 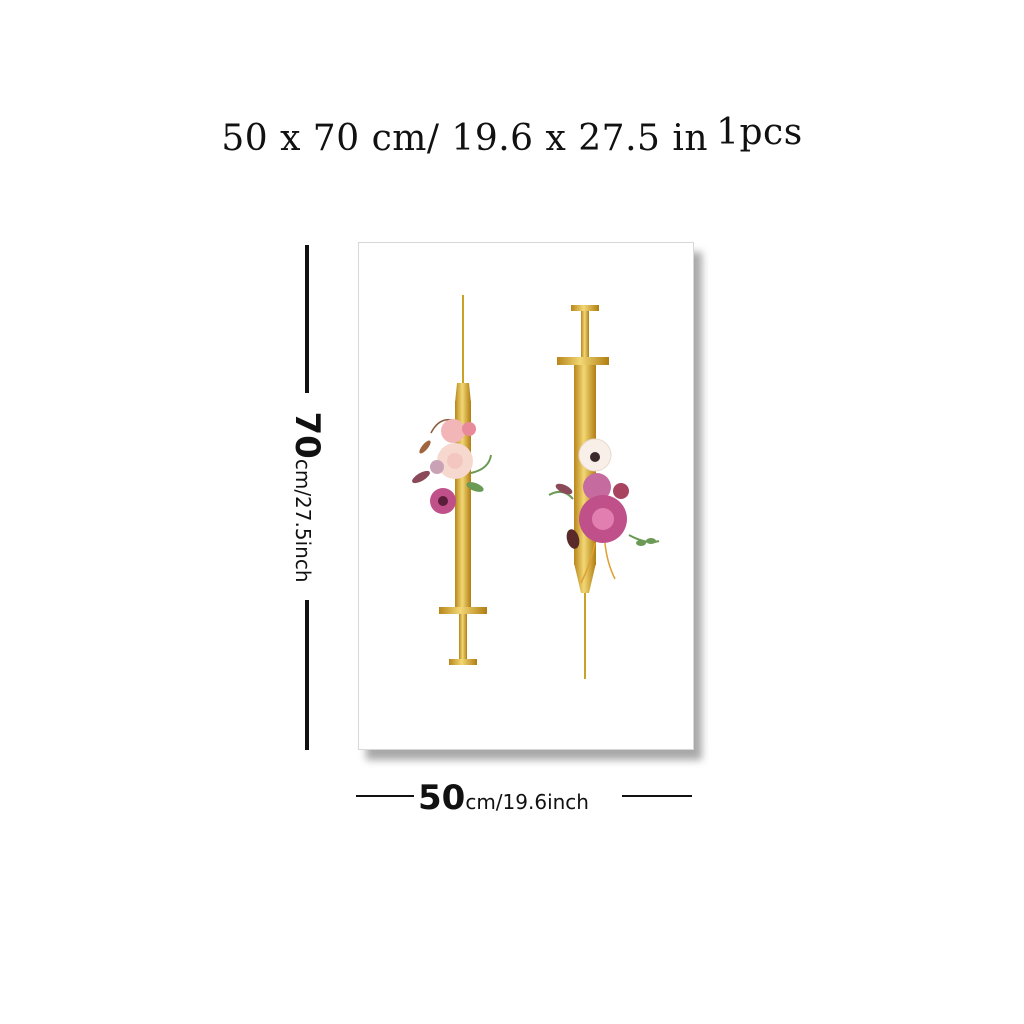 I want to click on height-dimension-line-bottom, so click(x=307, y=675).